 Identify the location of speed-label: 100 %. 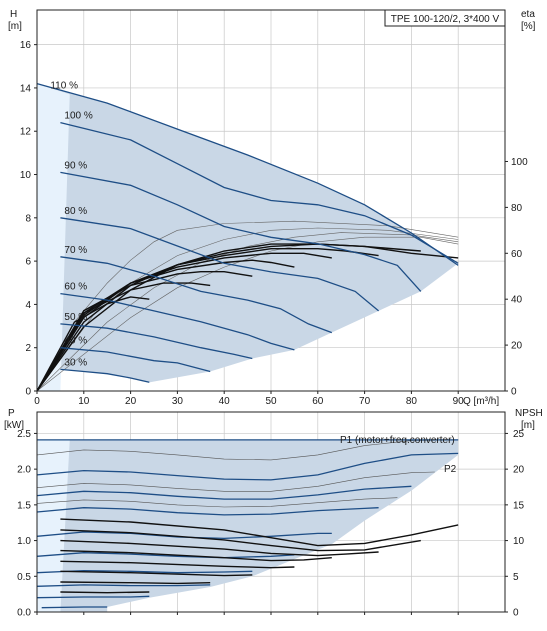
(78, 116).